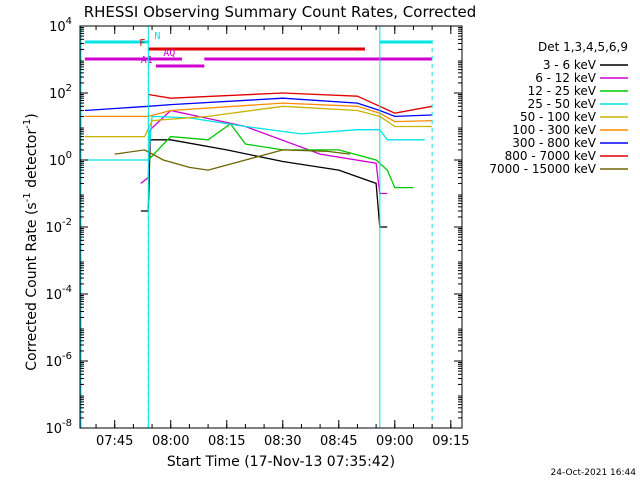  I want to click on date-stamp: 24-Oct-2021 16:44, so click(594, 473).